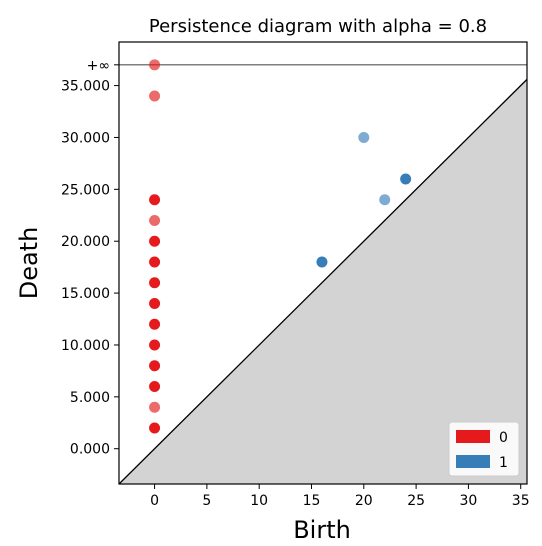 Image resolution: width=542 pixels, height=546 pixels. Describe the element at coordinates (85, 242) in the screenshot. I see `y-tick-label: 20.000` at that location.